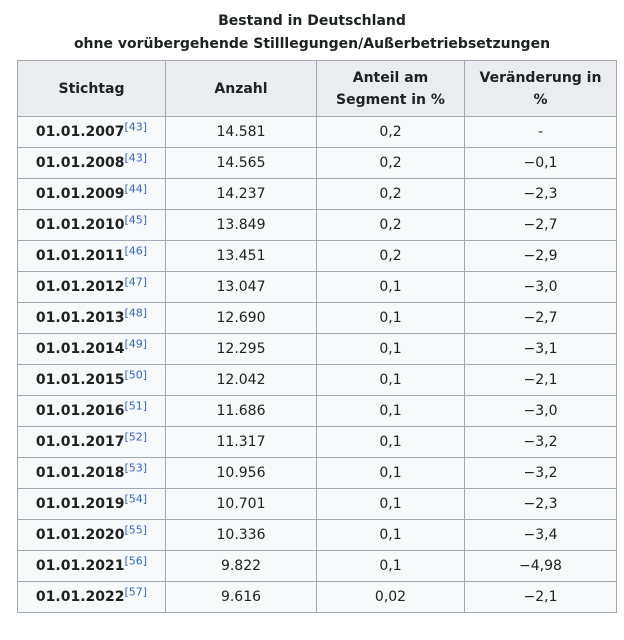 The height and width of the screenshot is (640, 624). I want to click on header-anteil-line-1: Anteil am, so click(390, 77).